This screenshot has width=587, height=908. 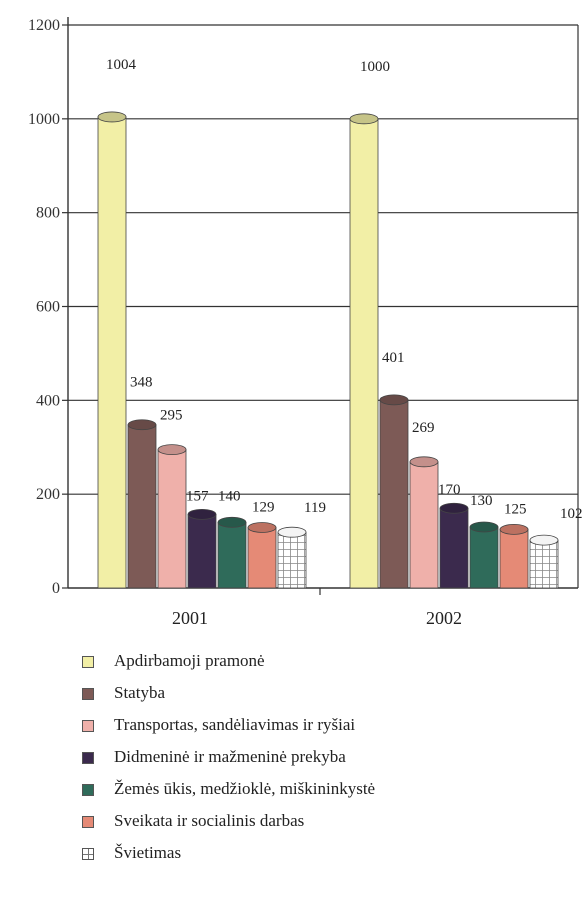 I want to click on x-category-label: 2001, so click(x=190, y=618).